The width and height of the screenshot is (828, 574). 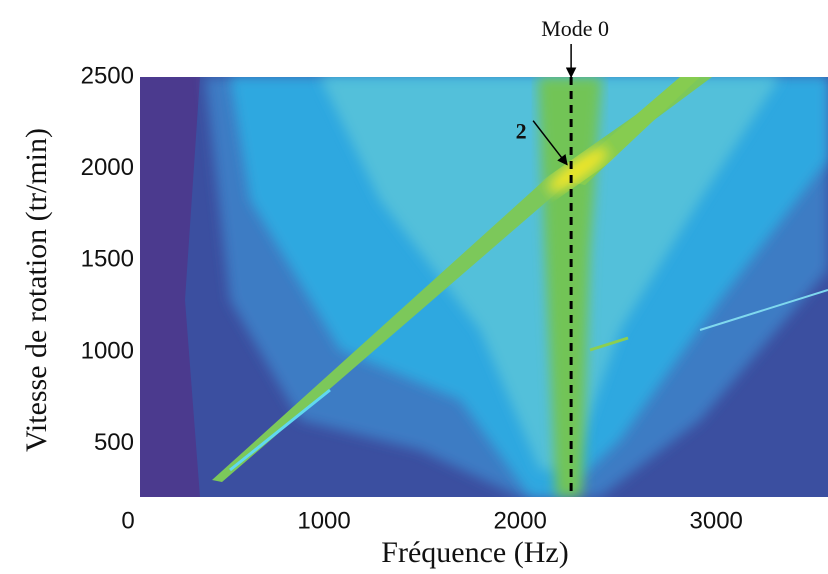 I want to click on x-tick-label: 0, so click(x=127, y=520).